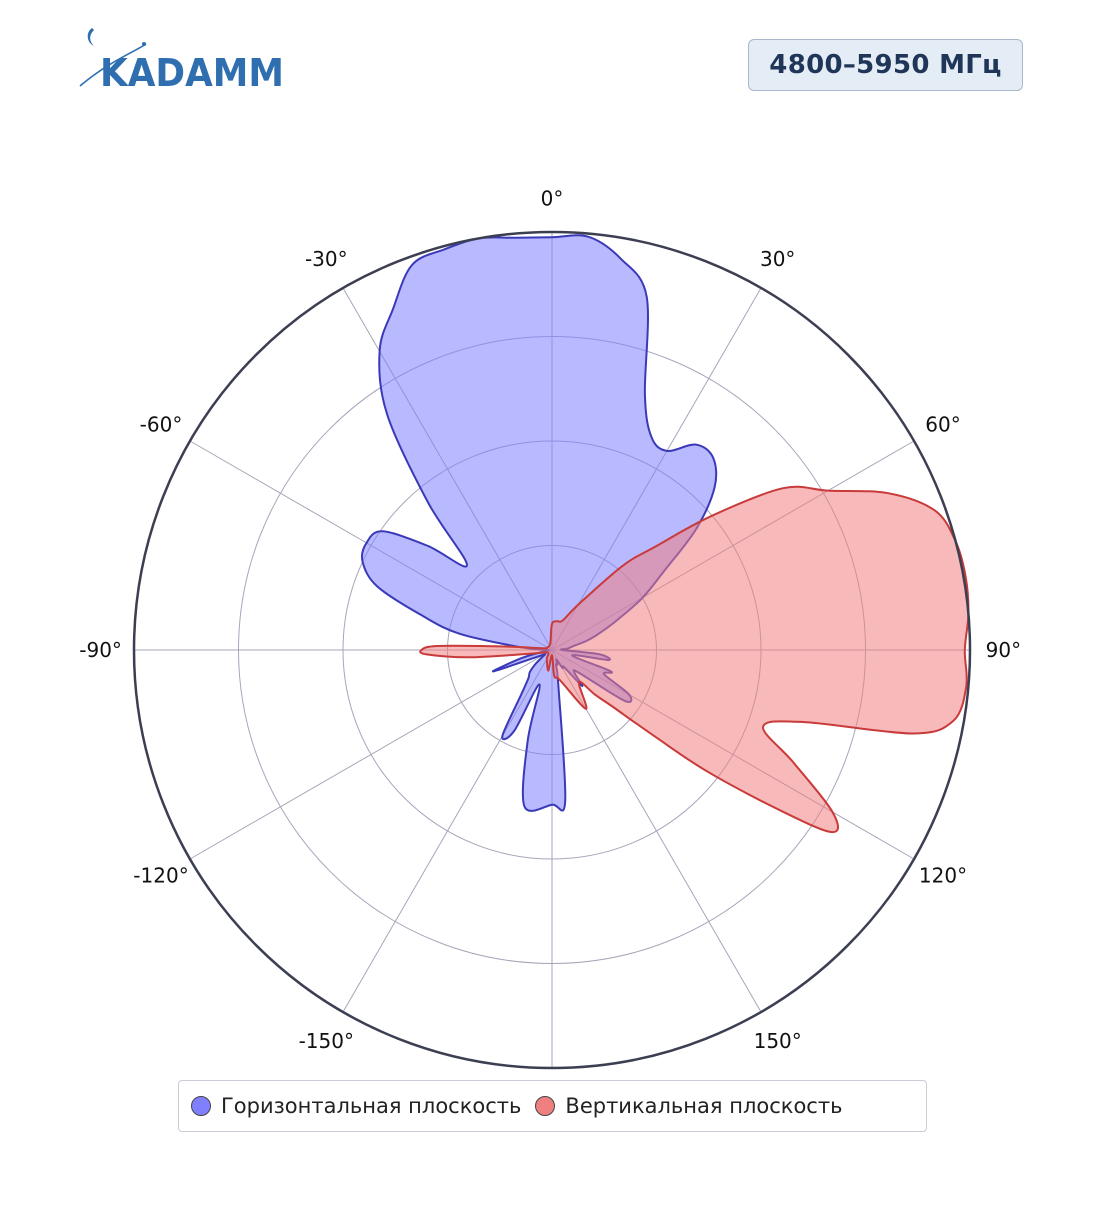 This screenshot has height=1211, width=1104. Describe the element at coordinates (943, 876) in the screenshot. I see `angle-tick-label: 120°` at that location.